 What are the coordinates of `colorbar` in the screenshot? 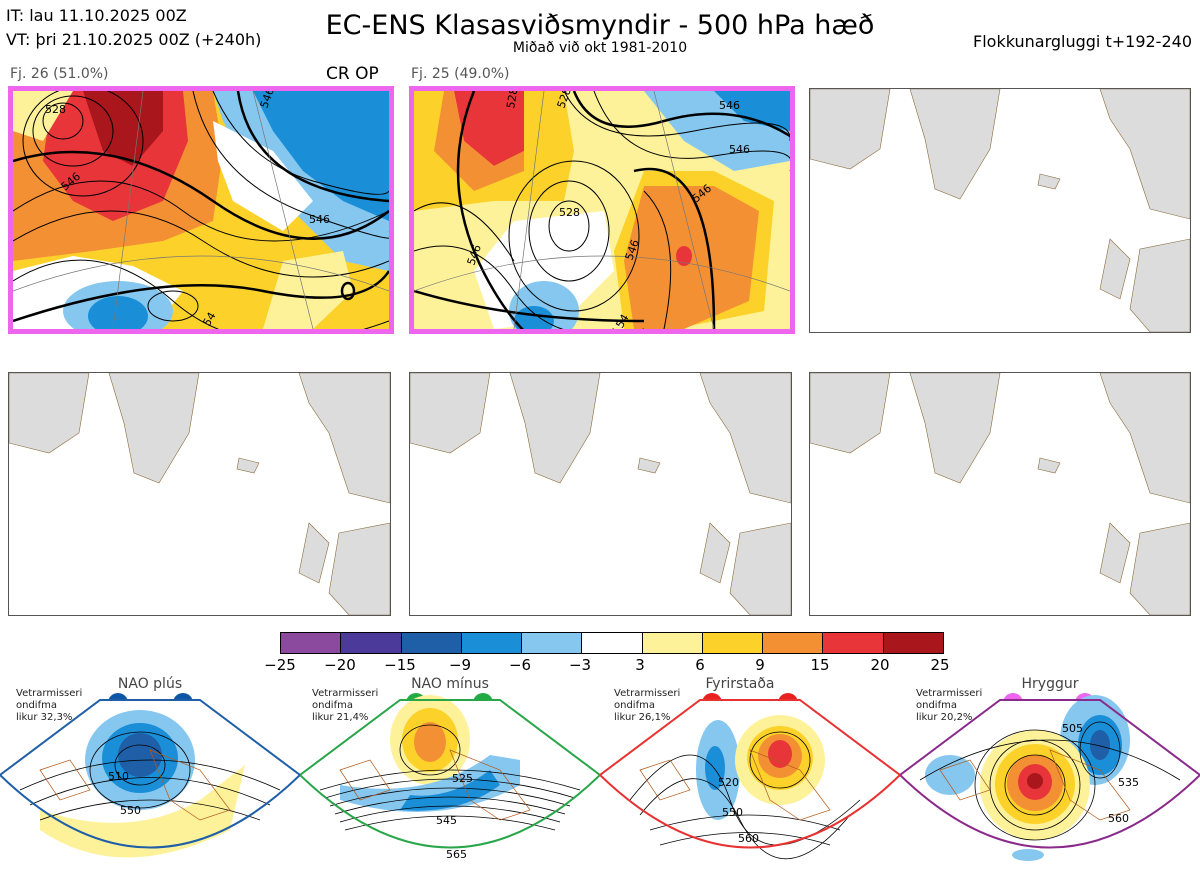 It's located at (612, 643).